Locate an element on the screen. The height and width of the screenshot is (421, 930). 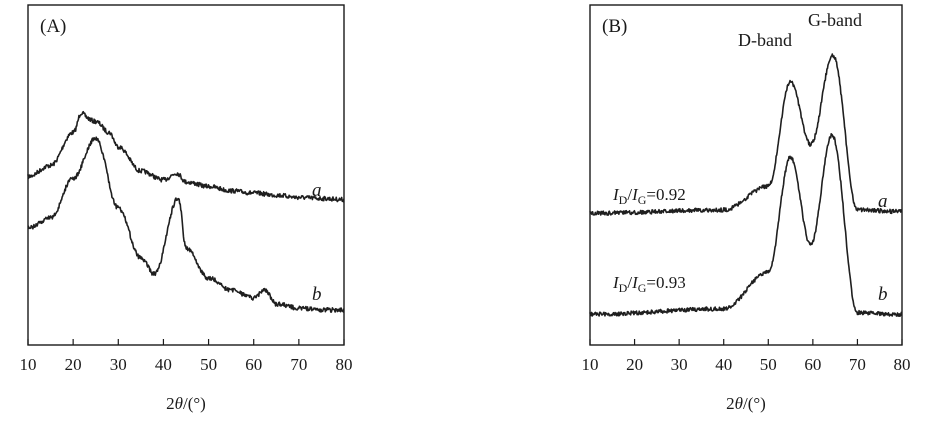
panel-b-label: (B) is located at coordinates (614, 26).